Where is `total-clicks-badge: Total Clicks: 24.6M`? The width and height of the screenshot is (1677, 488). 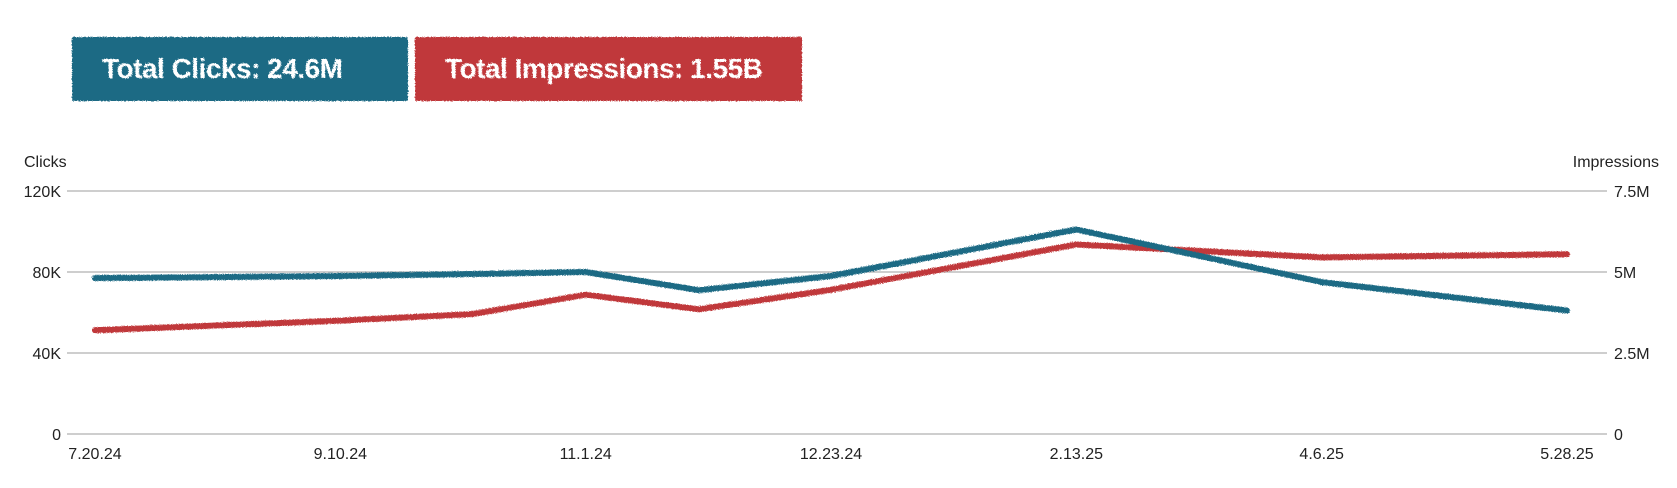 total-clicks-badge: Total Clicks: 24.6M is located at coordinates (240, 69).